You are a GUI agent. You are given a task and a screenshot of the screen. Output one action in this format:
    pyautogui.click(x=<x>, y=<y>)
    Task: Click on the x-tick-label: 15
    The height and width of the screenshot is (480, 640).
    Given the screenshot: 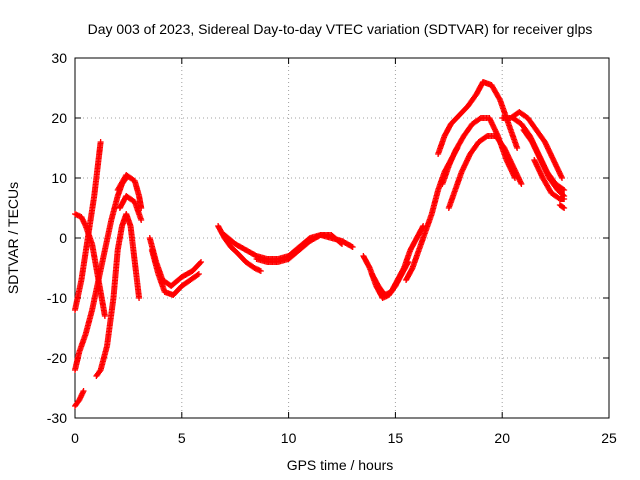 What is the action you would take?
    pyautogui.click(x=396, y=438)
    